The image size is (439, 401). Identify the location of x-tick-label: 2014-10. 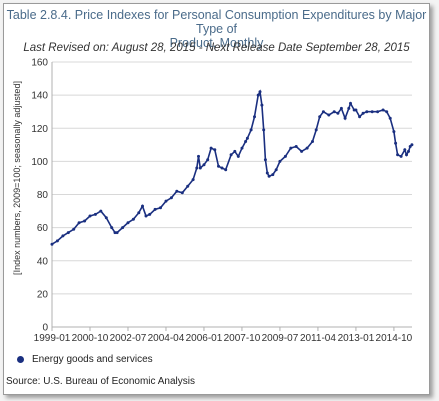
(394, 338).